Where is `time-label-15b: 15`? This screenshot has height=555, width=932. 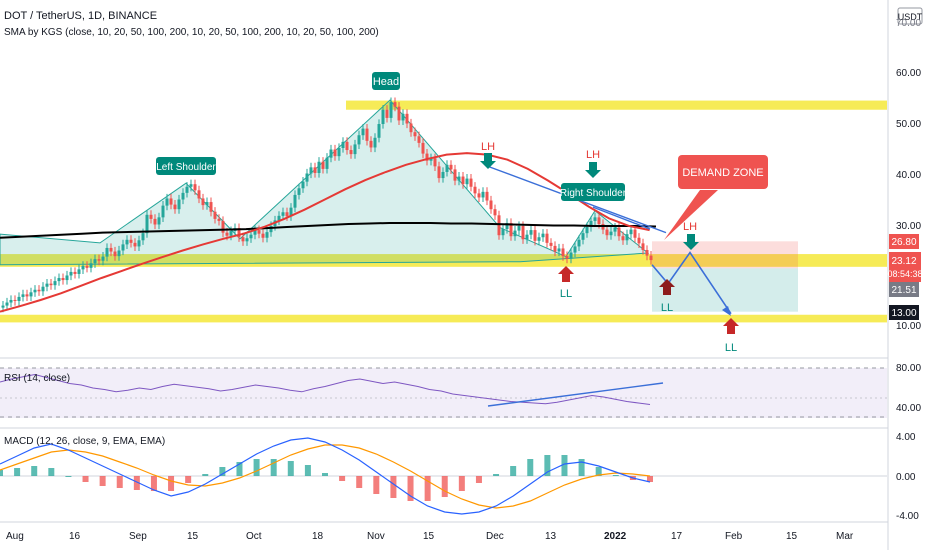
time-label-15b: 15 is located at coordinates (429, 536).